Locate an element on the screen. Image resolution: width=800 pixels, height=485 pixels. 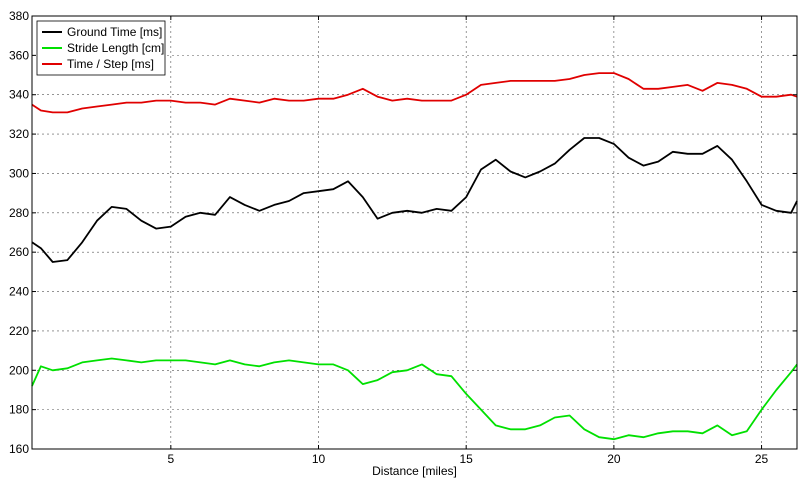
y-tick-label: 260 is located at coordinates (19, 252).